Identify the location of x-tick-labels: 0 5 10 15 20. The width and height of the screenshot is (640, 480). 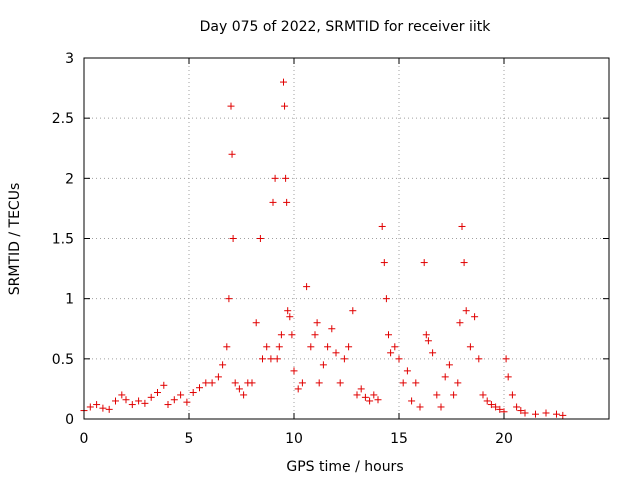
(296, 439).